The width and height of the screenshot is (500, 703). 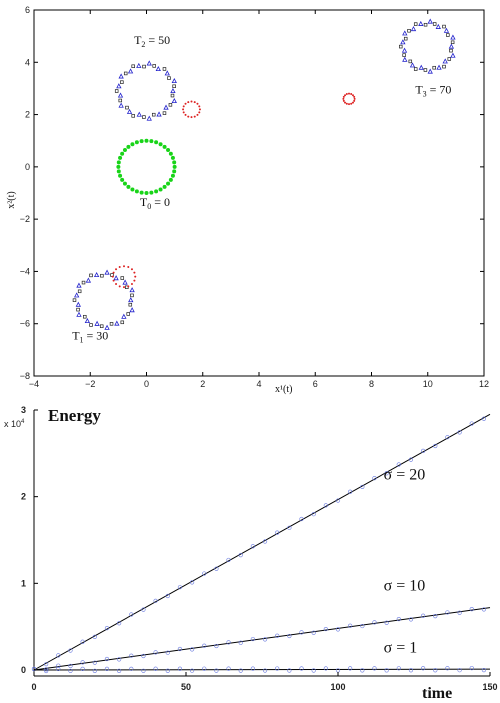 What do you see at coordinates (143, 44) in the screenshot?
I see `annotation-subscript: 2` at bounding box center [143, 44].